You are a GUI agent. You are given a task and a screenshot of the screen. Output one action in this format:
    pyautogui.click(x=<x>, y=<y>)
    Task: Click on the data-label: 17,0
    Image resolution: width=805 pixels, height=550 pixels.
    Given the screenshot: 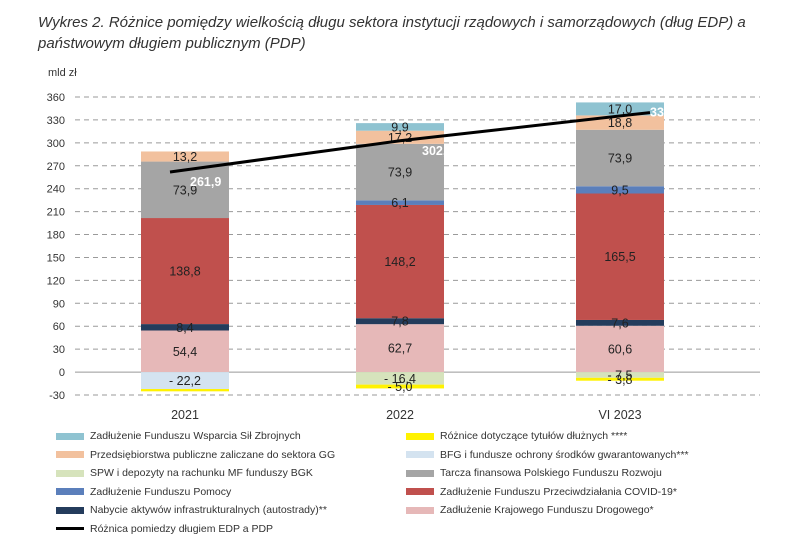 What is the action you would take?
    pyautogui.click(x=620, y=109)
    